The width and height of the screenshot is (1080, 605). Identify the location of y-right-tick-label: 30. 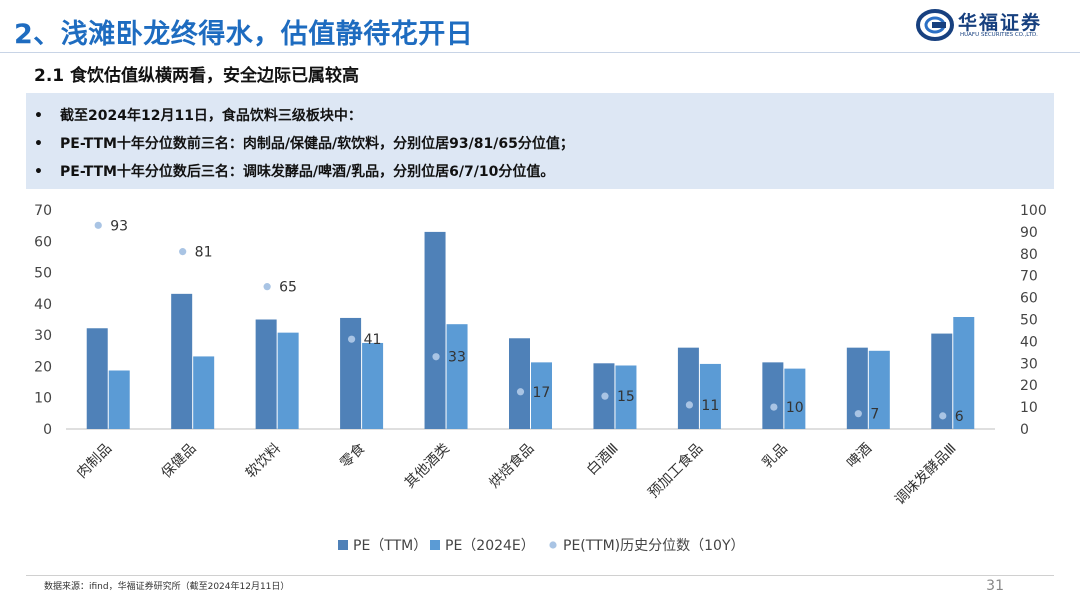
(1029, 364).